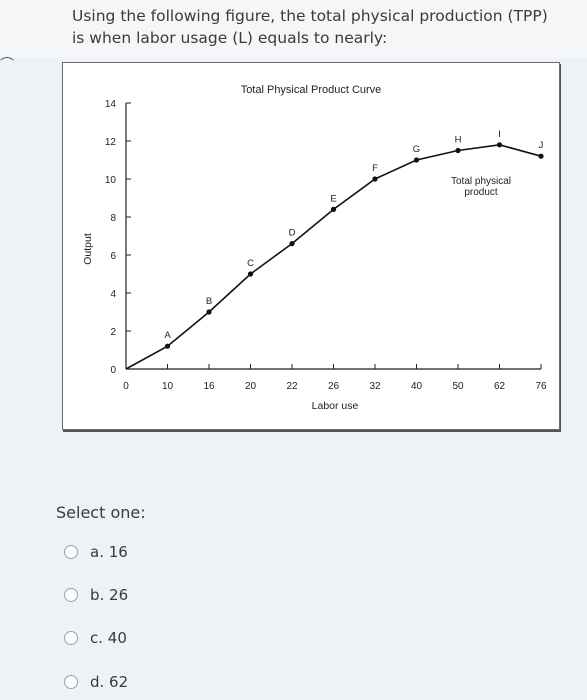  I want to click on x-tick-label: 22, so click(292, 386).